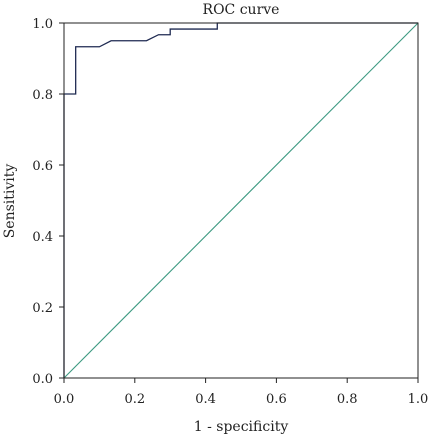 The height and width of the screenshot is (435, 430). What do you see at coordinates (205, 399) in the screenshot?
I see `x-tick-label: 0.4` at bounding box center [205, 399].